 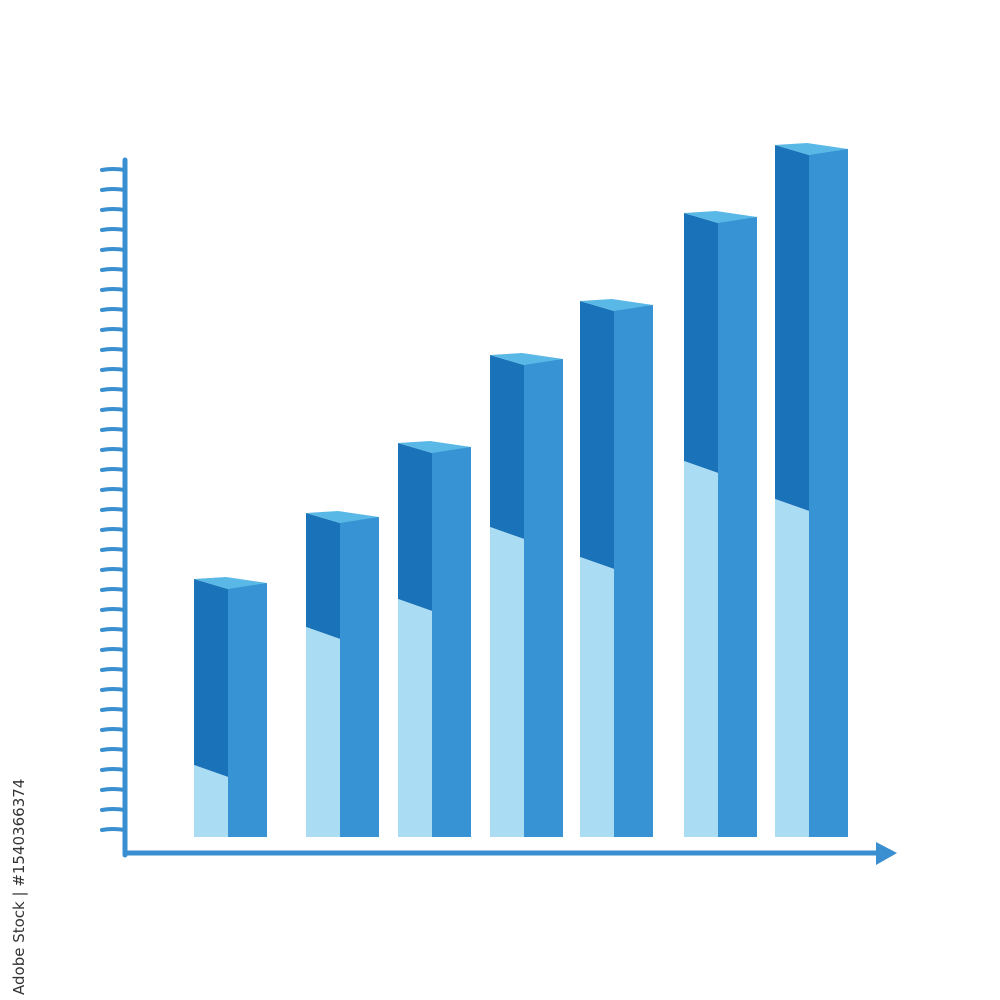 I want to click on x-axis-arrow, so click(x=886, y=853).